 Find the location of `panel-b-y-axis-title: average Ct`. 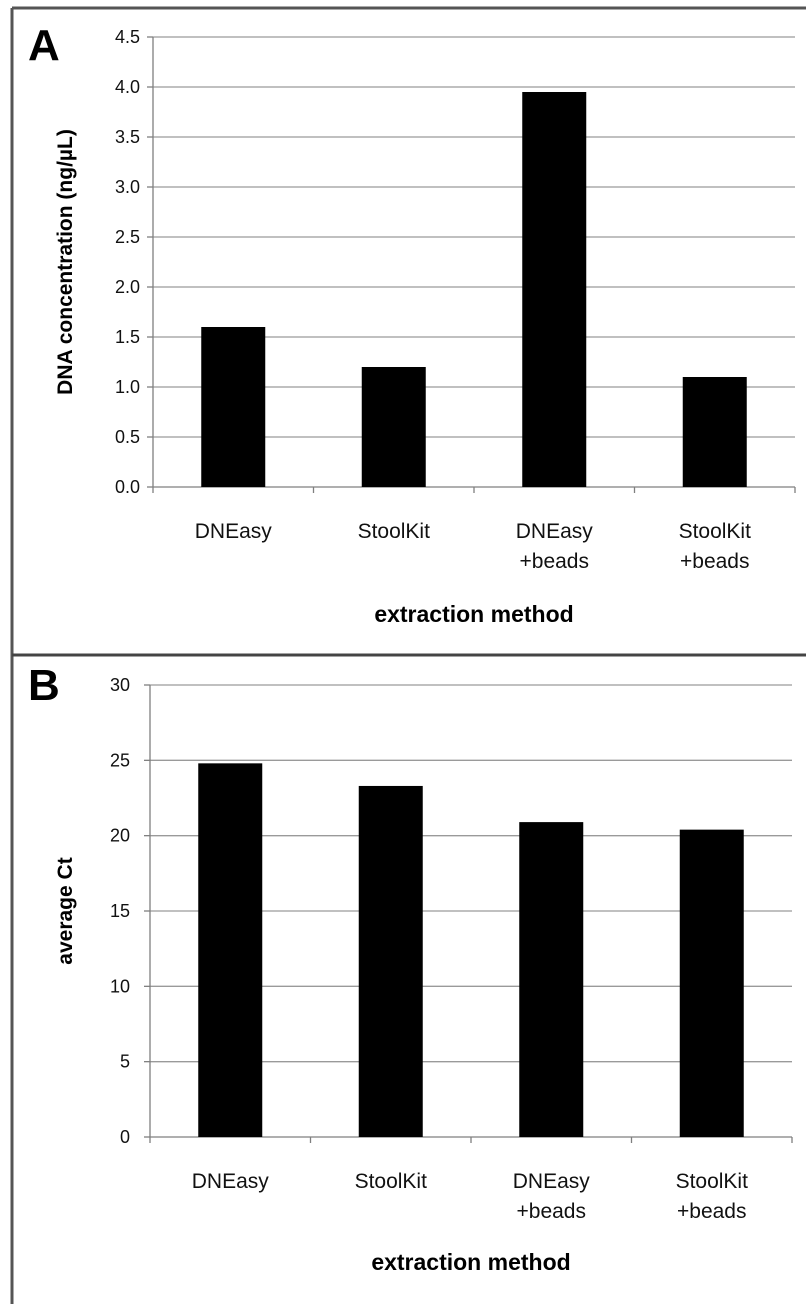

panel-b-y-axis-title: average Ct is located at coordinates (65, 910).